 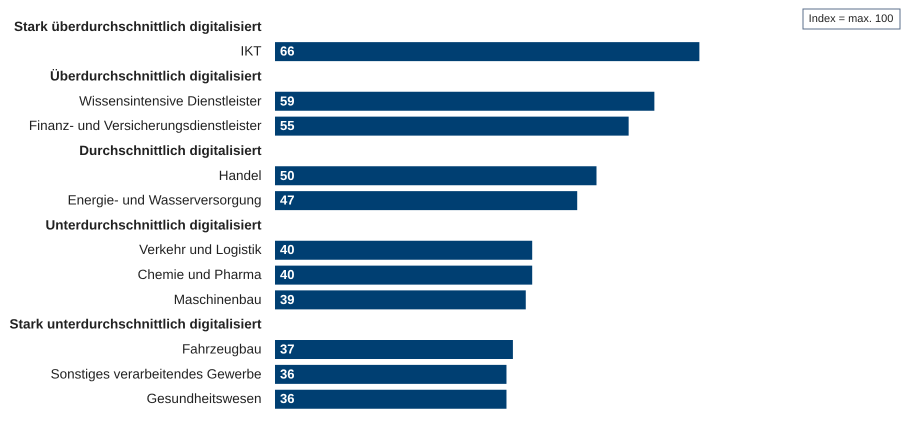 What do you see at coordinates (287, 200) in the screenshot?
I see `data-label: 47` at bounding box center [287, 200].